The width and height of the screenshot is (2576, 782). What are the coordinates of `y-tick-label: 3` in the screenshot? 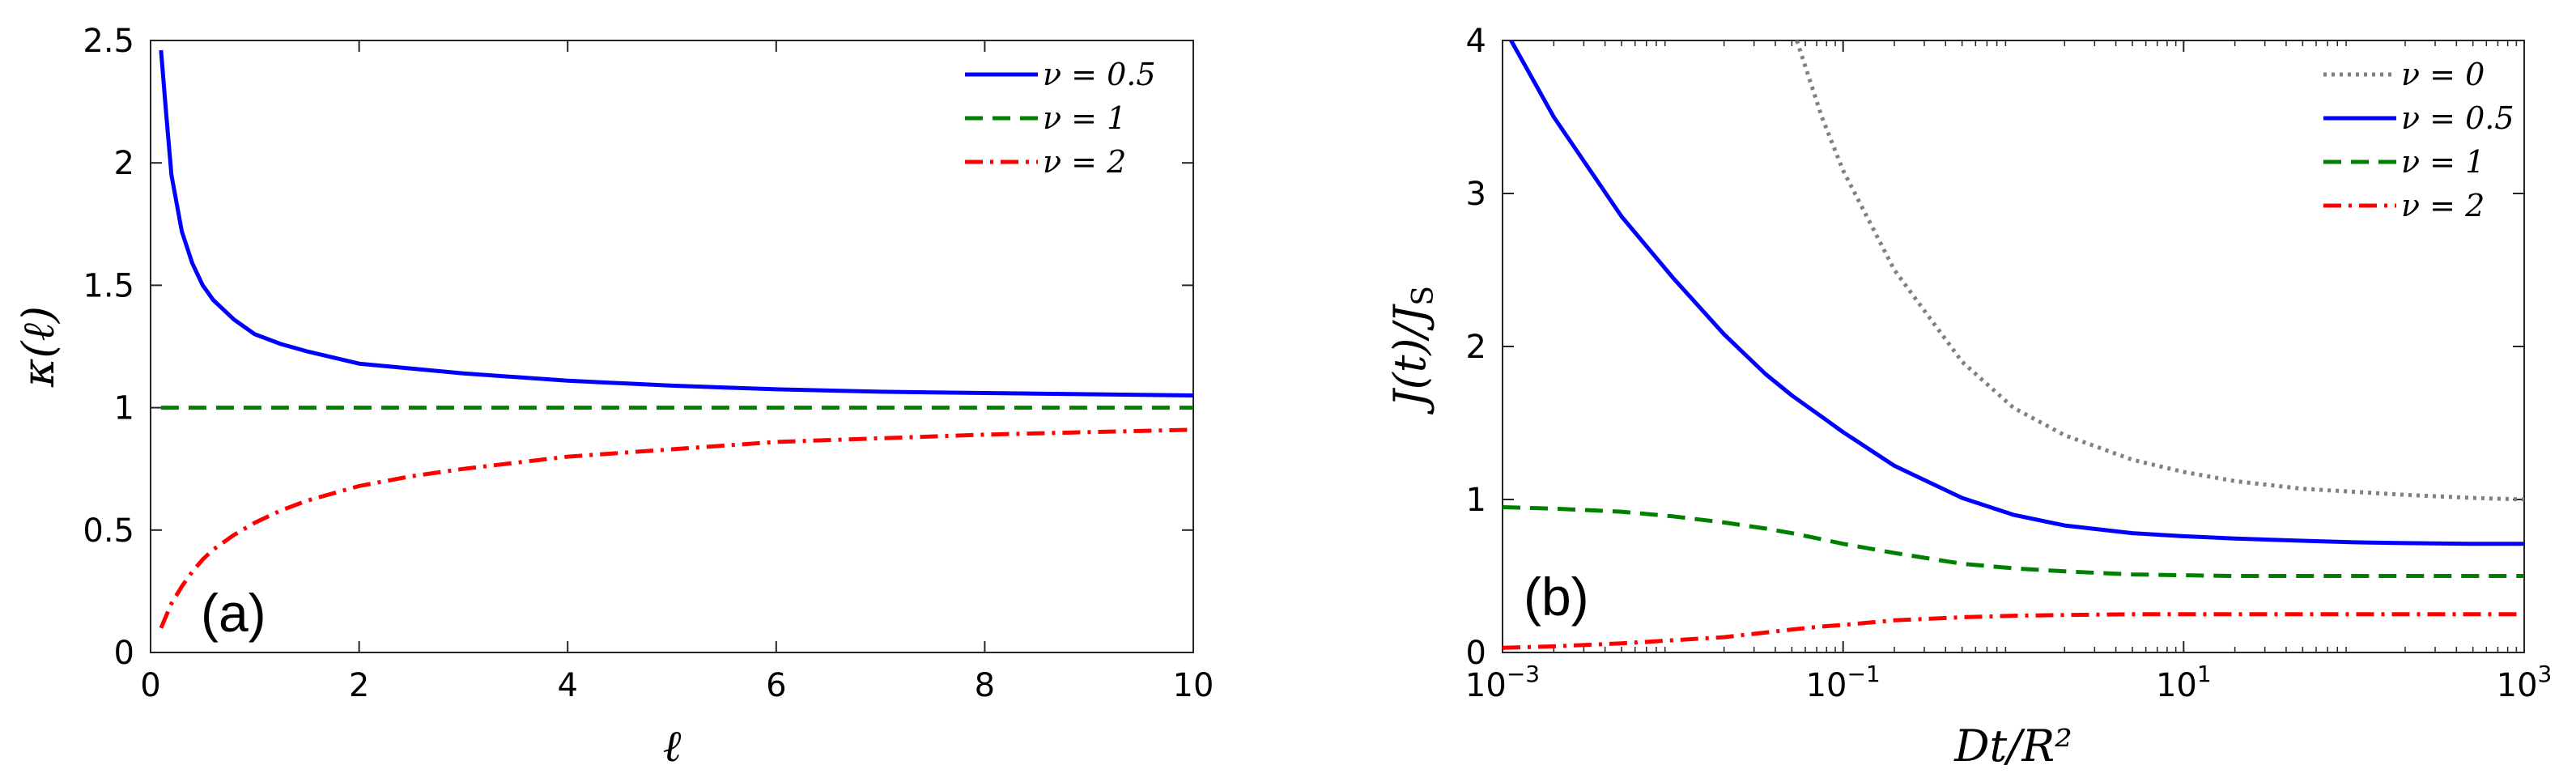 It's located at (1476, 195).